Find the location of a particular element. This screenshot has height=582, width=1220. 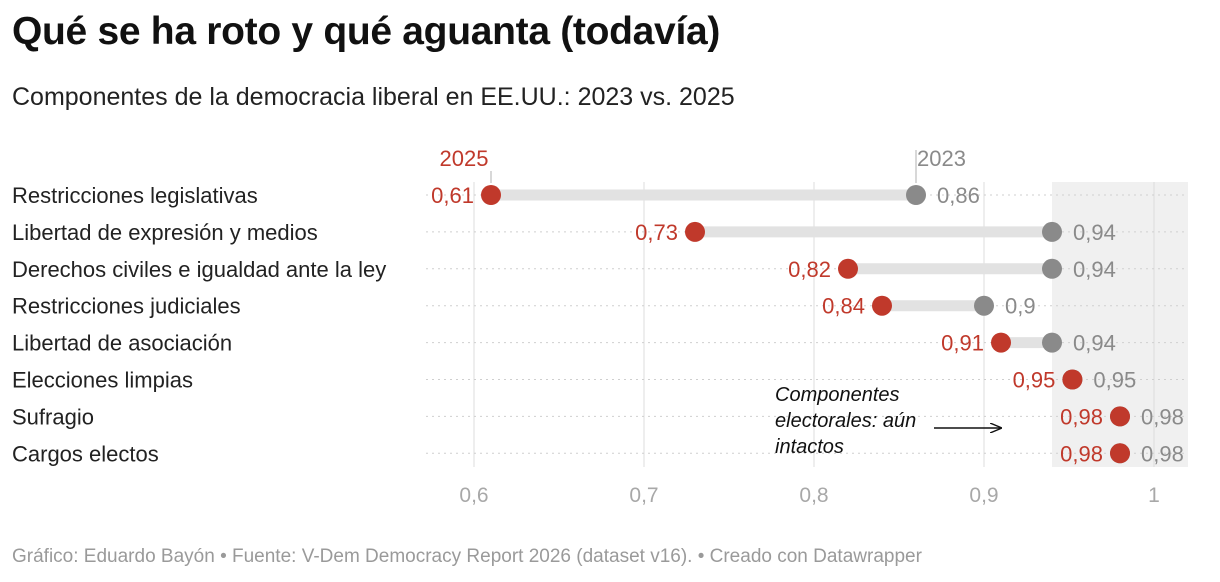

x-tick-label: 1 is located at coordinates (1154, 495).